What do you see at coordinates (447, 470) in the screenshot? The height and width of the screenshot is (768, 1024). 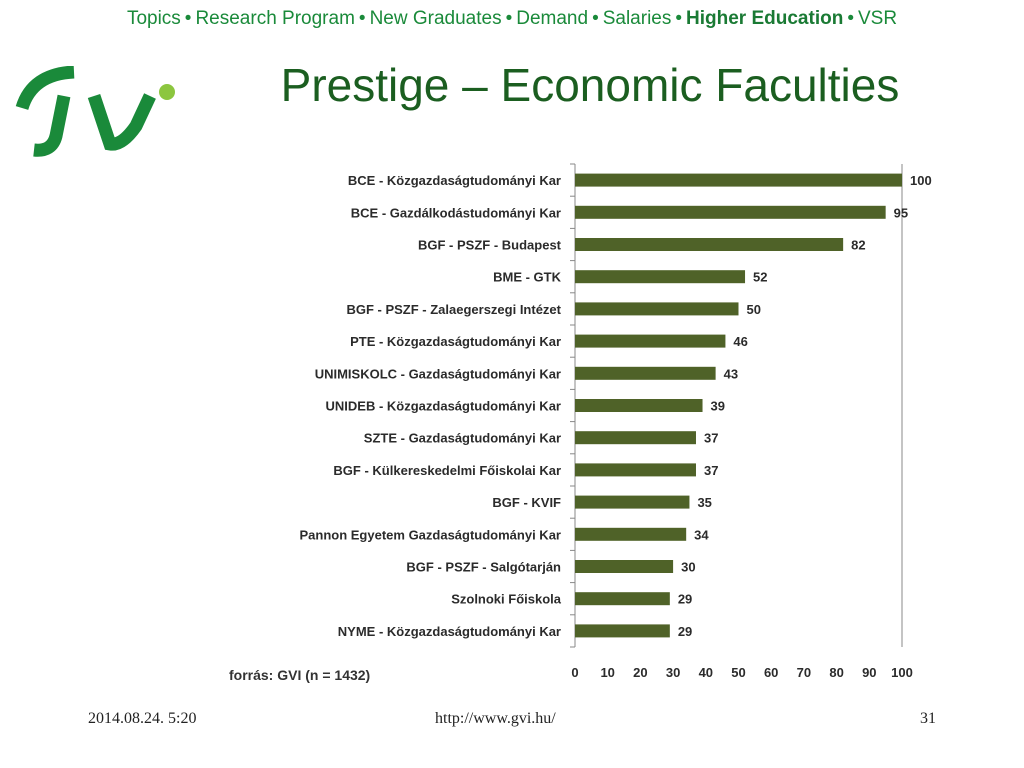 I see `category-label: BGF - Külkereskedelmi Főiskolai Kar` at bounding box center [447, 470].